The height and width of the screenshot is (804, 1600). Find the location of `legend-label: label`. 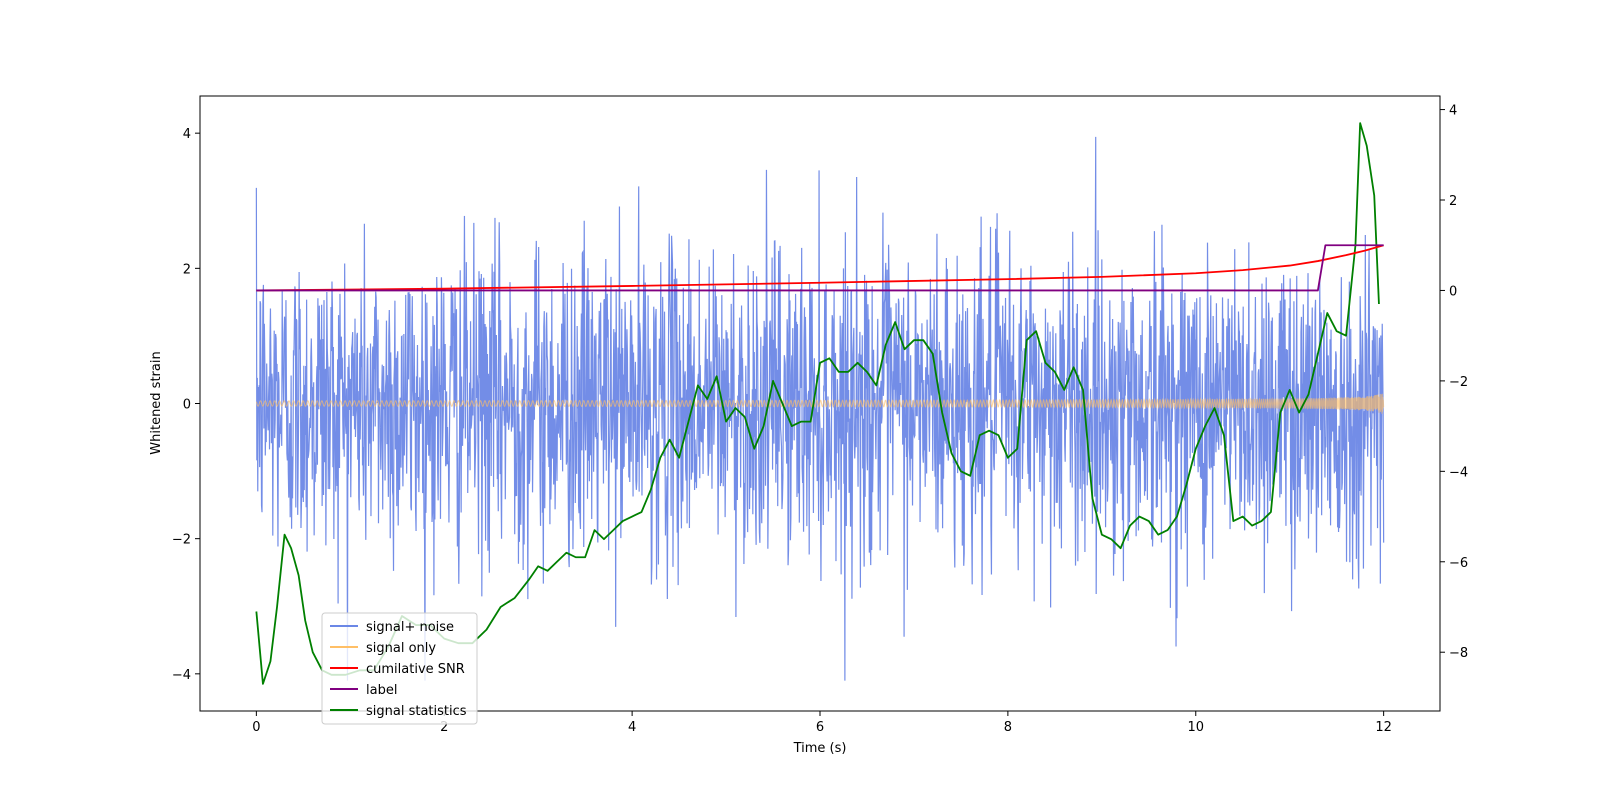

legend-label: label is located at coordinates (381, 690).